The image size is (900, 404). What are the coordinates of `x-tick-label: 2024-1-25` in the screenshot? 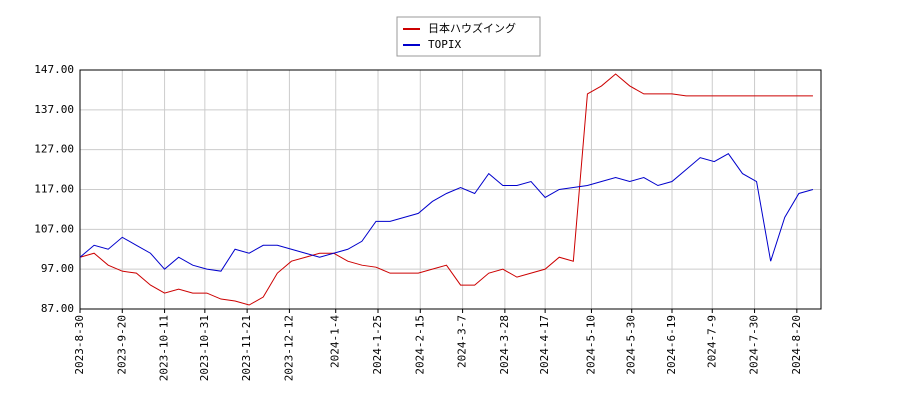 It's located at (377, 345).